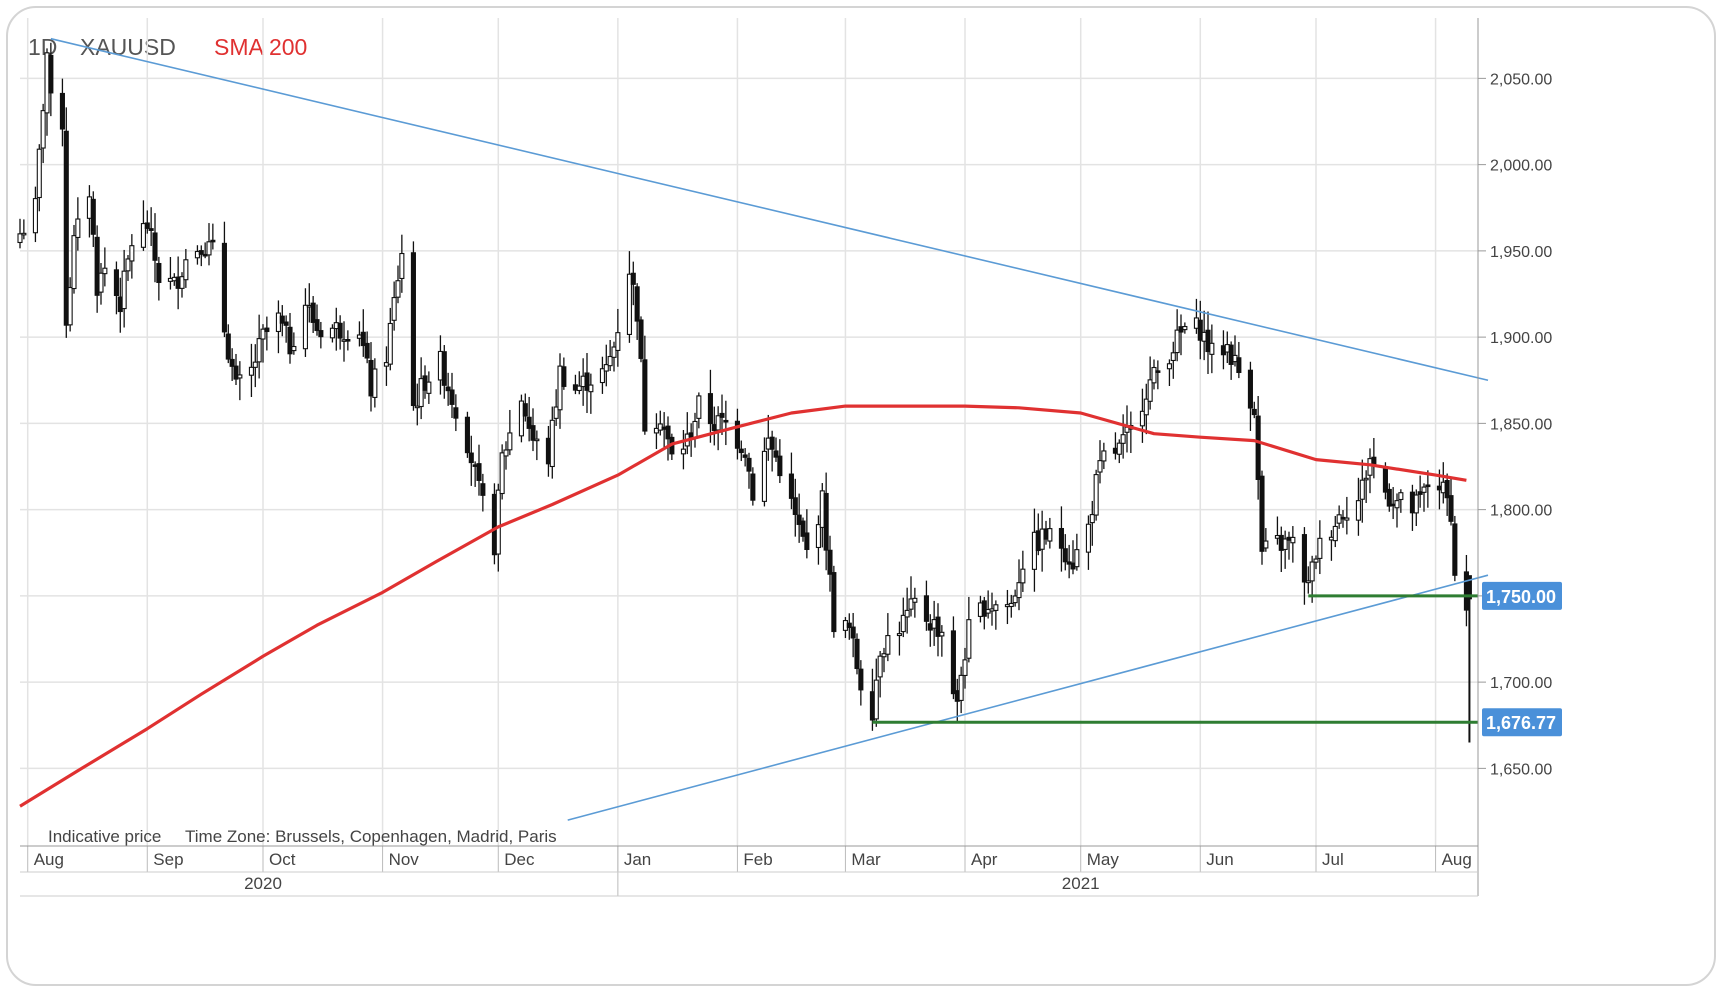 This screenshot has width=1720, height=992. Describe the element at coordinates (1521, 252) in the screenshot. I see `y-tick-label: 1,950.00` at that location.